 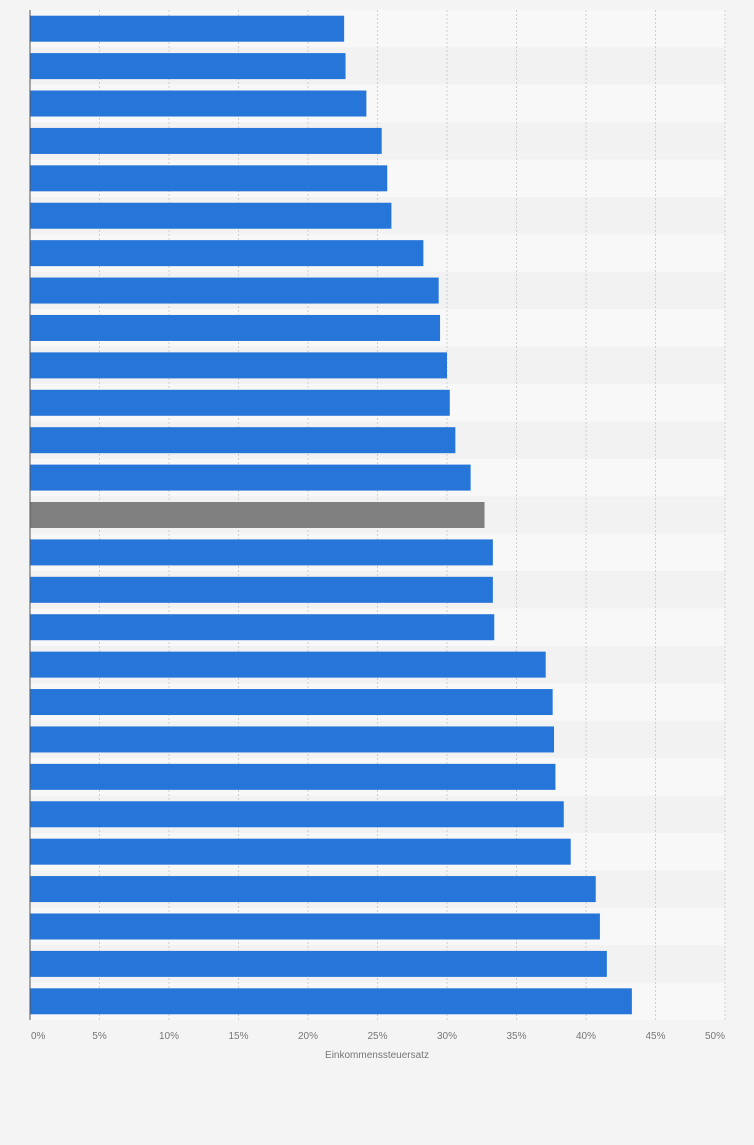 What do you see at coordinates (586, 1036) in the screenshot?
I see `x-tick-label: 40%` at bounding box center [586, 1036].